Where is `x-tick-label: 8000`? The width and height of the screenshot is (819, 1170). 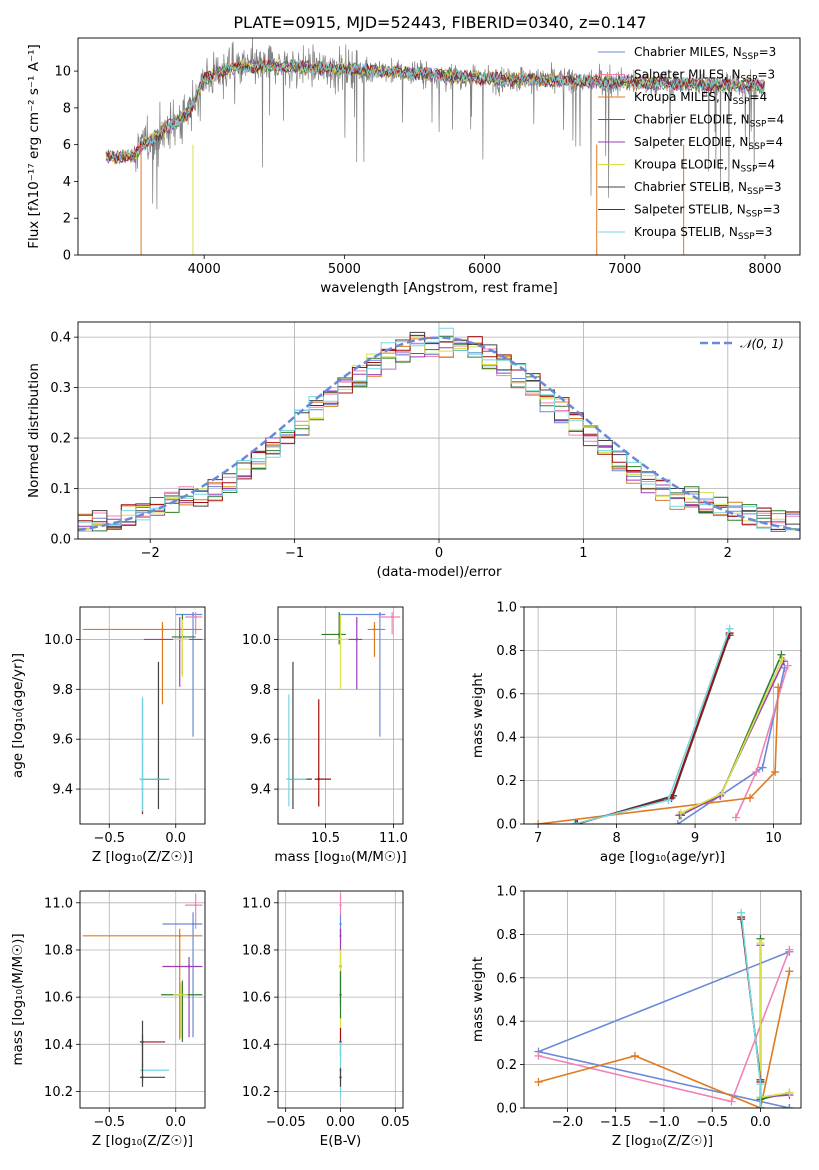 x-tick-label: 8000 is located at coordinates (764, 269).